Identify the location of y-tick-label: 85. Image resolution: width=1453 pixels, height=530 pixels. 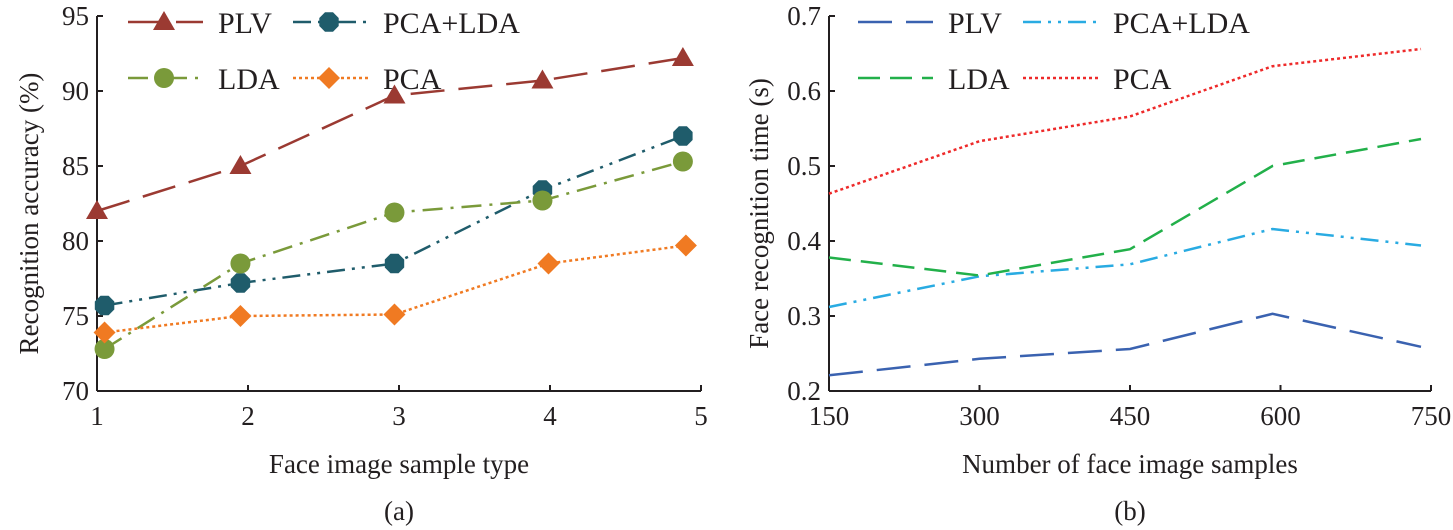
(75, 166).